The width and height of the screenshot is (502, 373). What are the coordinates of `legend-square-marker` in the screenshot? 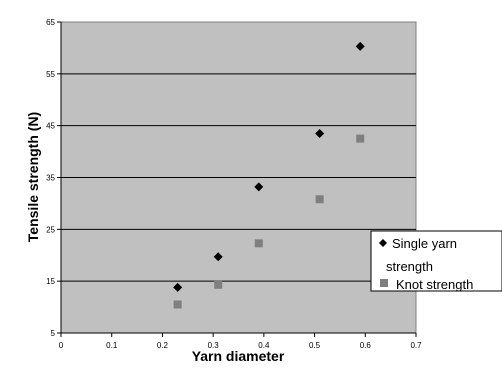 It's located at (384, 283).